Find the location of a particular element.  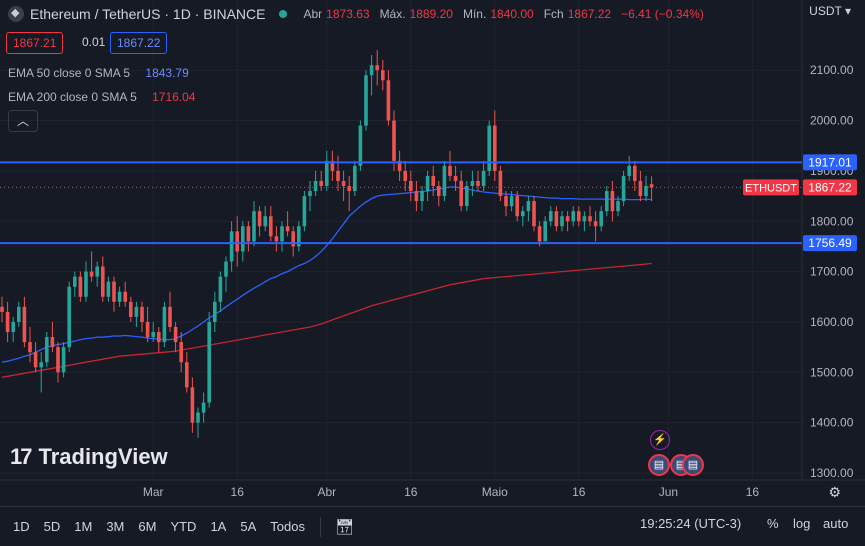

lightning-event-icon: ⚡ is located at coordinates (660, 440).